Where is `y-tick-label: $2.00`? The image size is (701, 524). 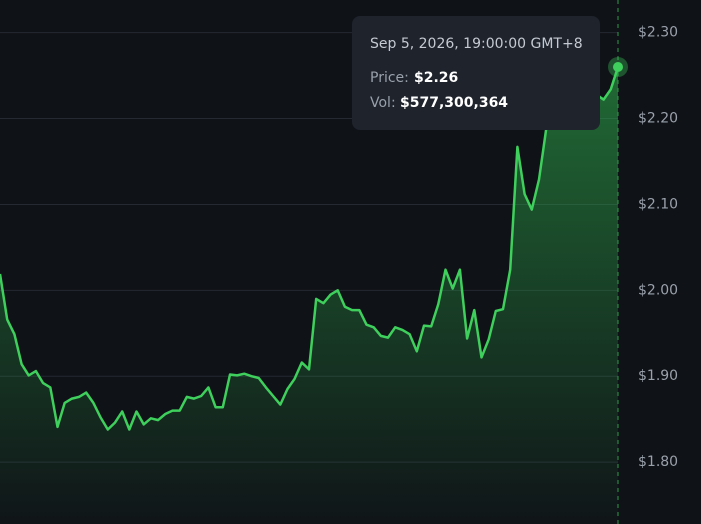 y-tick-label: $2.00 is located at coordinates (658, 290).